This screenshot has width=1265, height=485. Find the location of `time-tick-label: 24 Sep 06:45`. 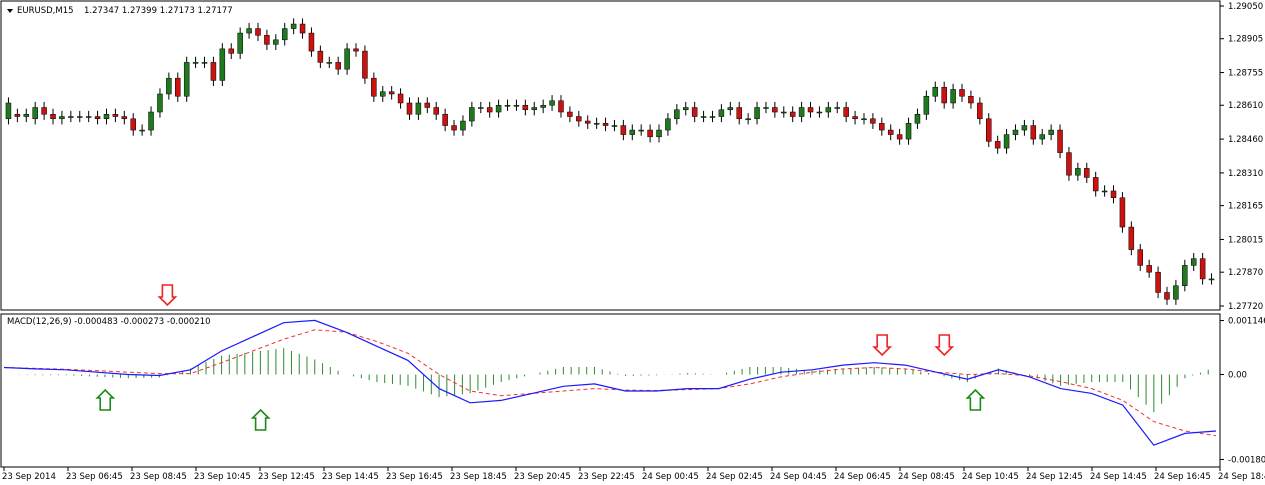

time-tick-label: 24 Sep 06:45 is located at coordinates (862, 477).